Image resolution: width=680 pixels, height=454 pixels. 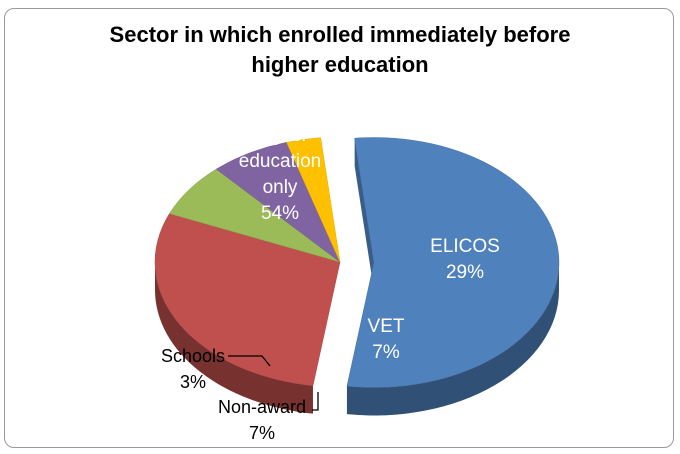 I want to click on slice-higher-education-only-value: 54%, so click(x=280, y=213).